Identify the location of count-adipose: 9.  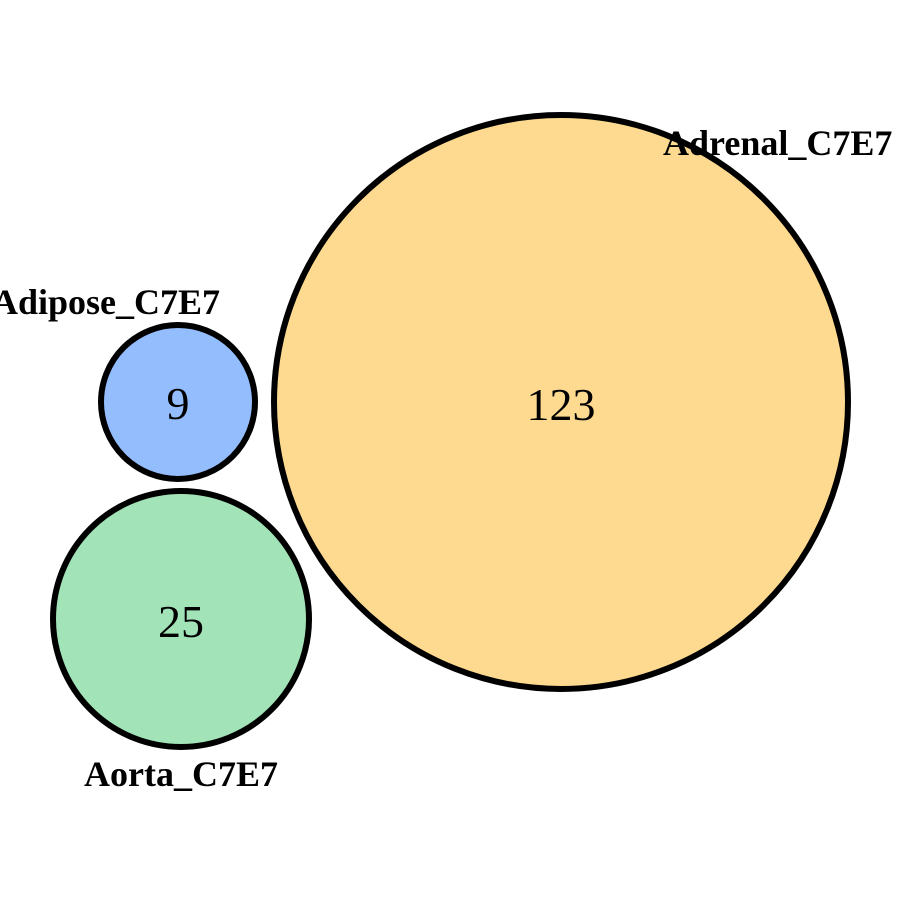
(178, 403).